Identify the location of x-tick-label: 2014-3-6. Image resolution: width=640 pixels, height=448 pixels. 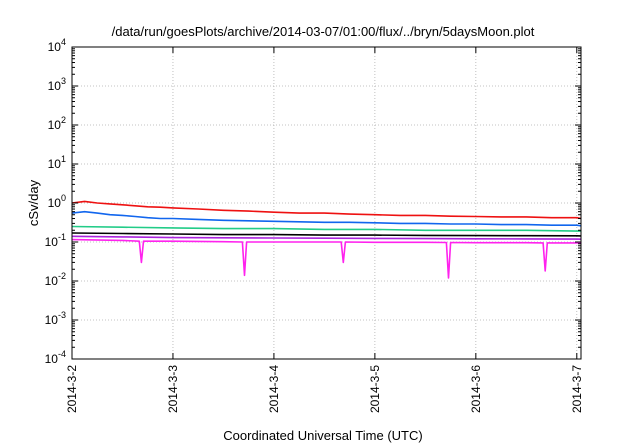
(476, 389).